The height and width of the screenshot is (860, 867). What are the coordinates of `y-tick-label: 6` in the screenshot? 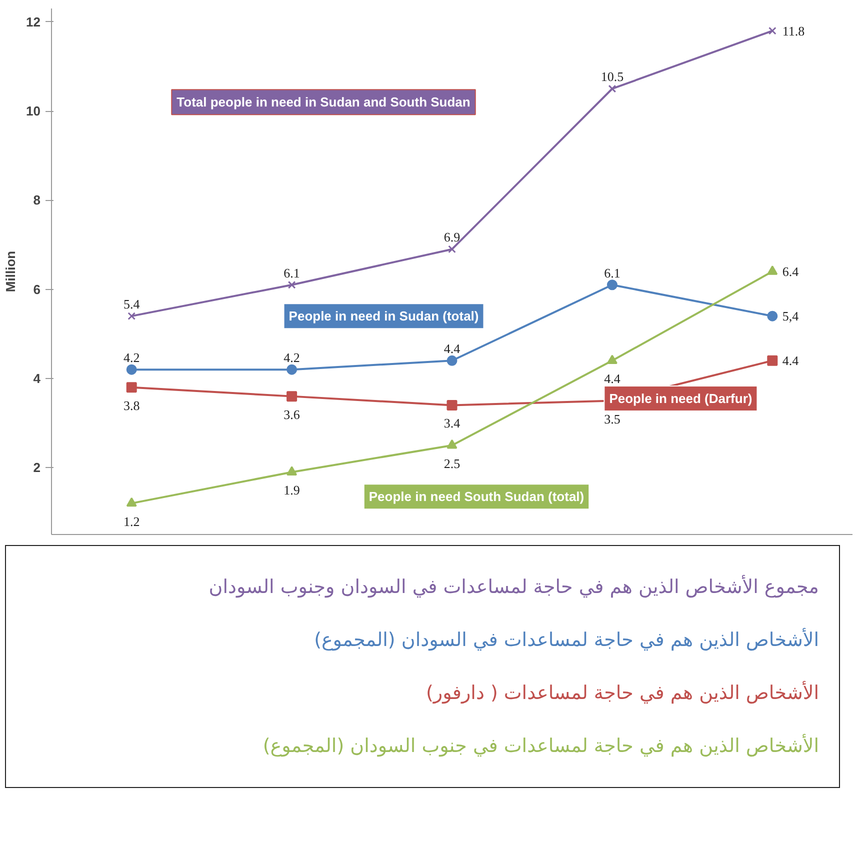 It's located at (37, 289).